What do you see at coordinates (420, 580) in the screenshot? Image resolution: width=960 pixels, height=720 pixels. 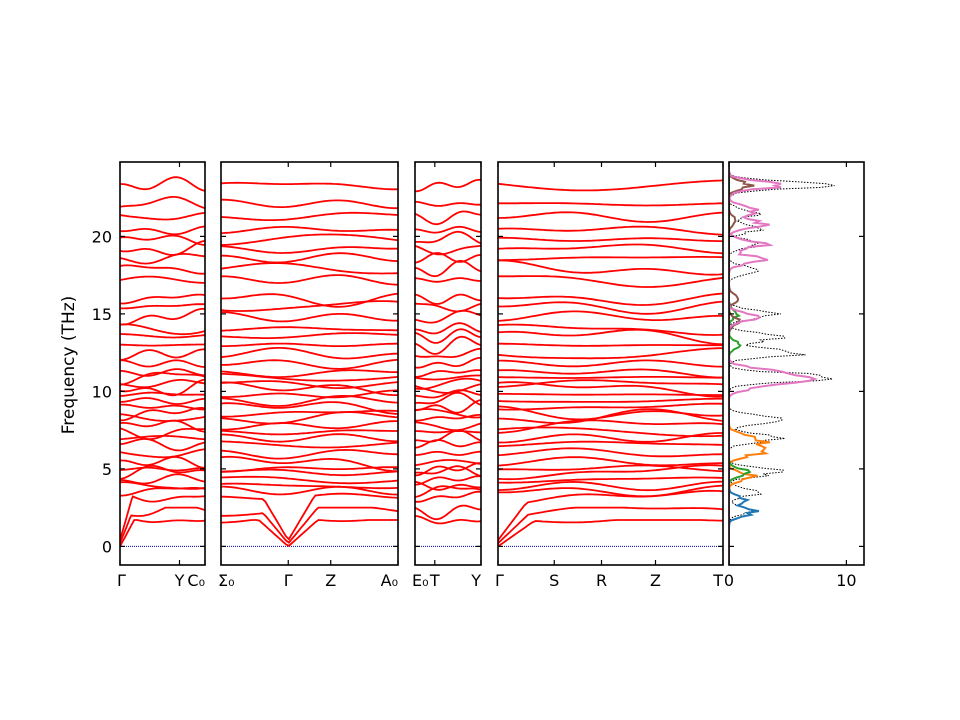 I see `high-symmetry-point-label: E₀` at bounding box center [420, 580].